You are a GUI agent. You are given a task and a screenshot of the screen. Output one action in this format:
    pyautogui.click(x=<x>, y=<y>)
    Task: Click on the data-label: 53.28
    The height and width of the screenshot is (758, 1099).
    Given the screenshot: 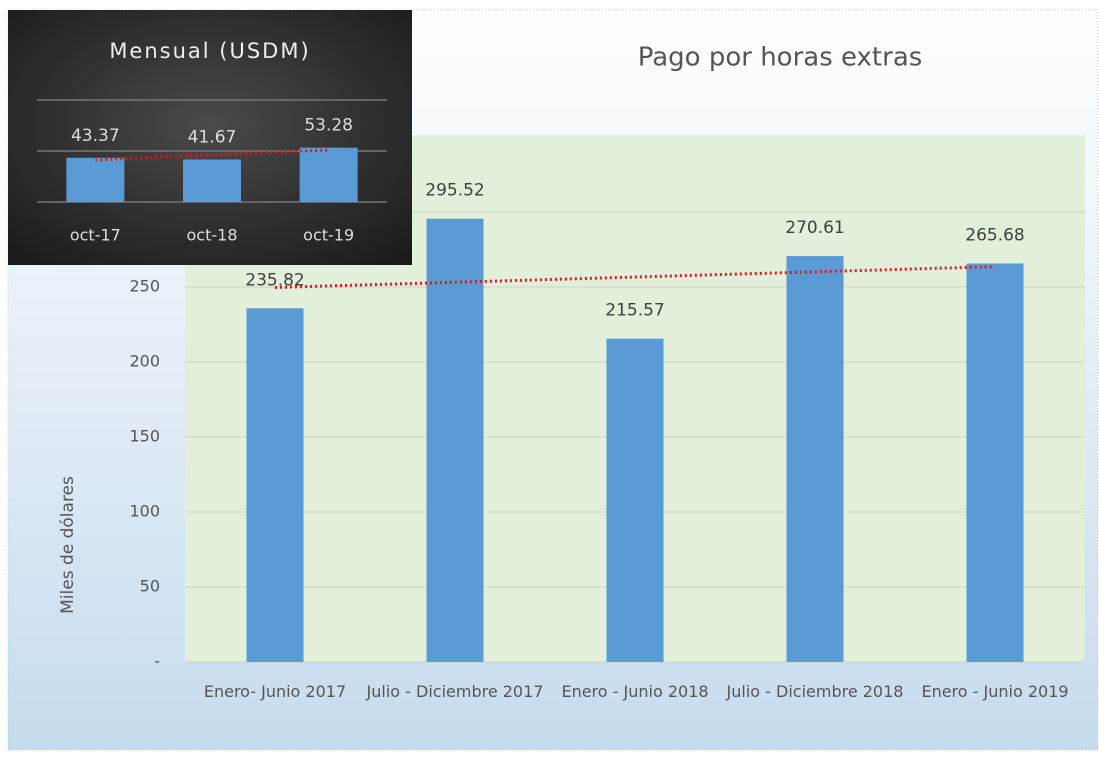 What is the action you would take?
    pyautogui.click(x=328, y=126)
    